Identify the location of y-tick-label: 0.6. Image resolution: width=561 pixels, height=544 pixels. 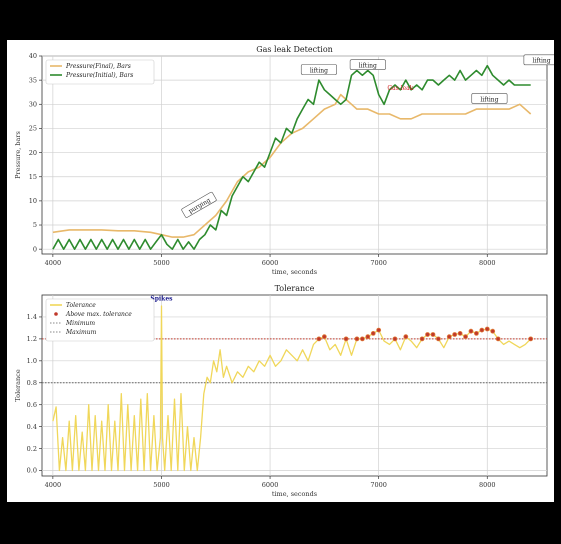
(32, 405).